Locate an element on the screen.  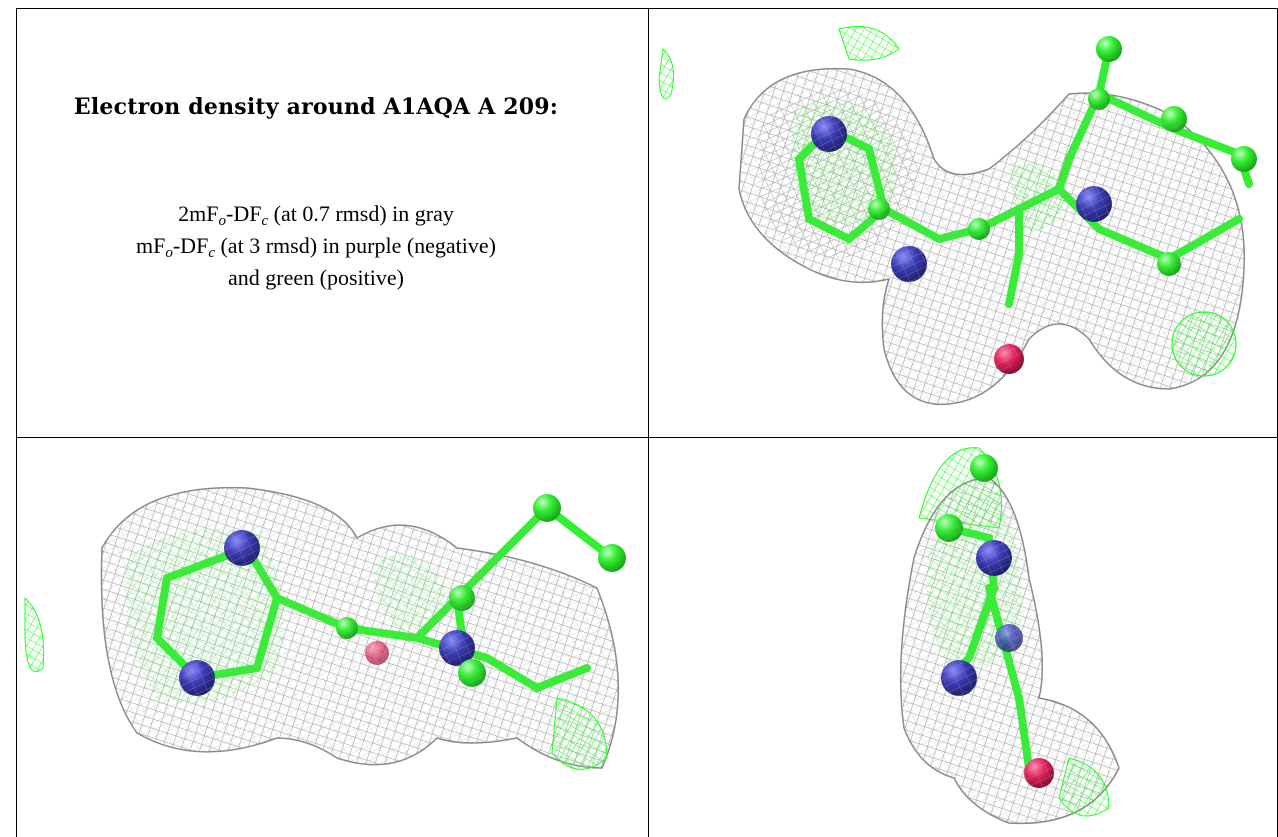
table-center-divider is located at coordinates (648, 422).